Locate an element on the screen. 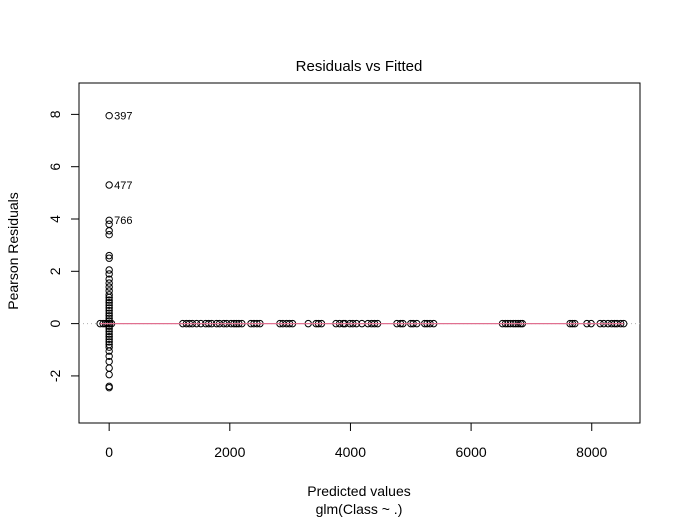  x-tick-label: 6000 is located at coordinates (471, 452).